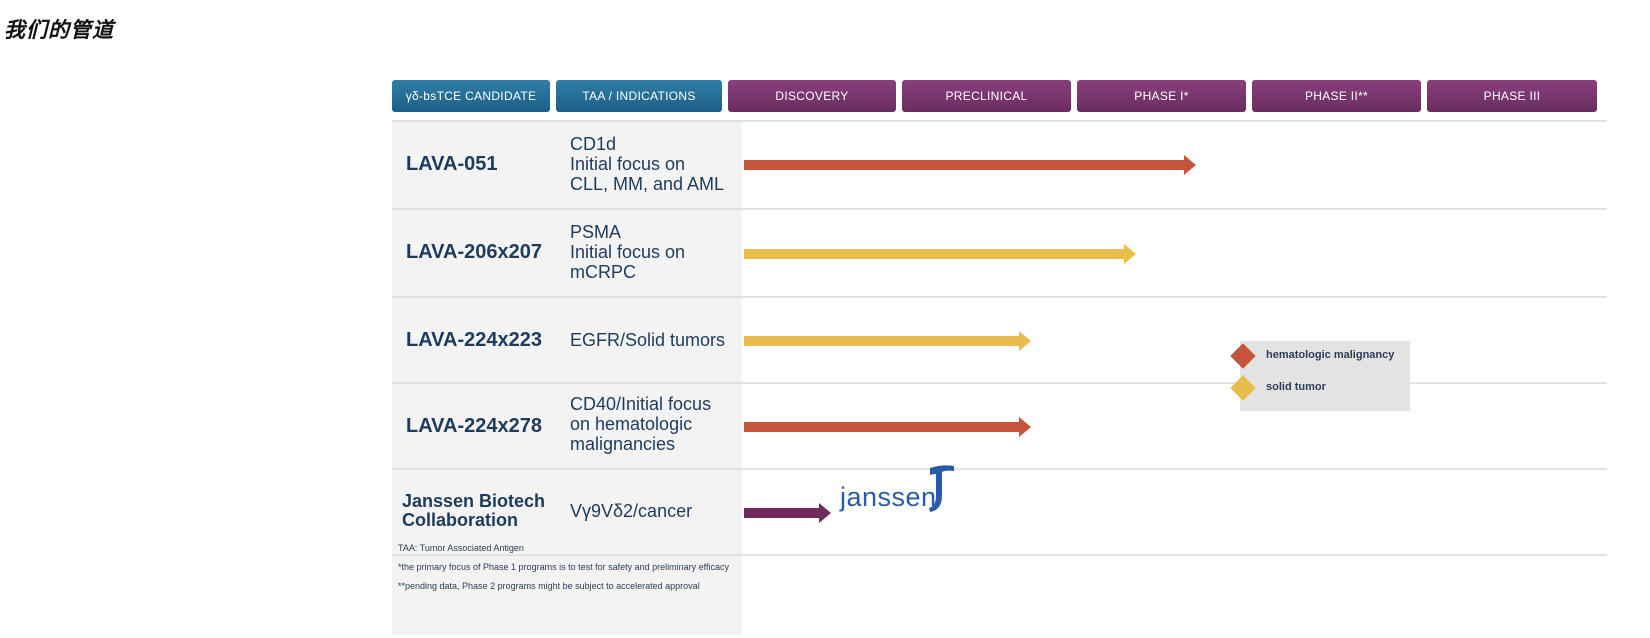 This screenshot has width=1650, height=638. What do you see at coordinates (639, 96) in the screenshot?
I see `header-indications: TAA / INDICATIONS` at bounding box center [639, 96].